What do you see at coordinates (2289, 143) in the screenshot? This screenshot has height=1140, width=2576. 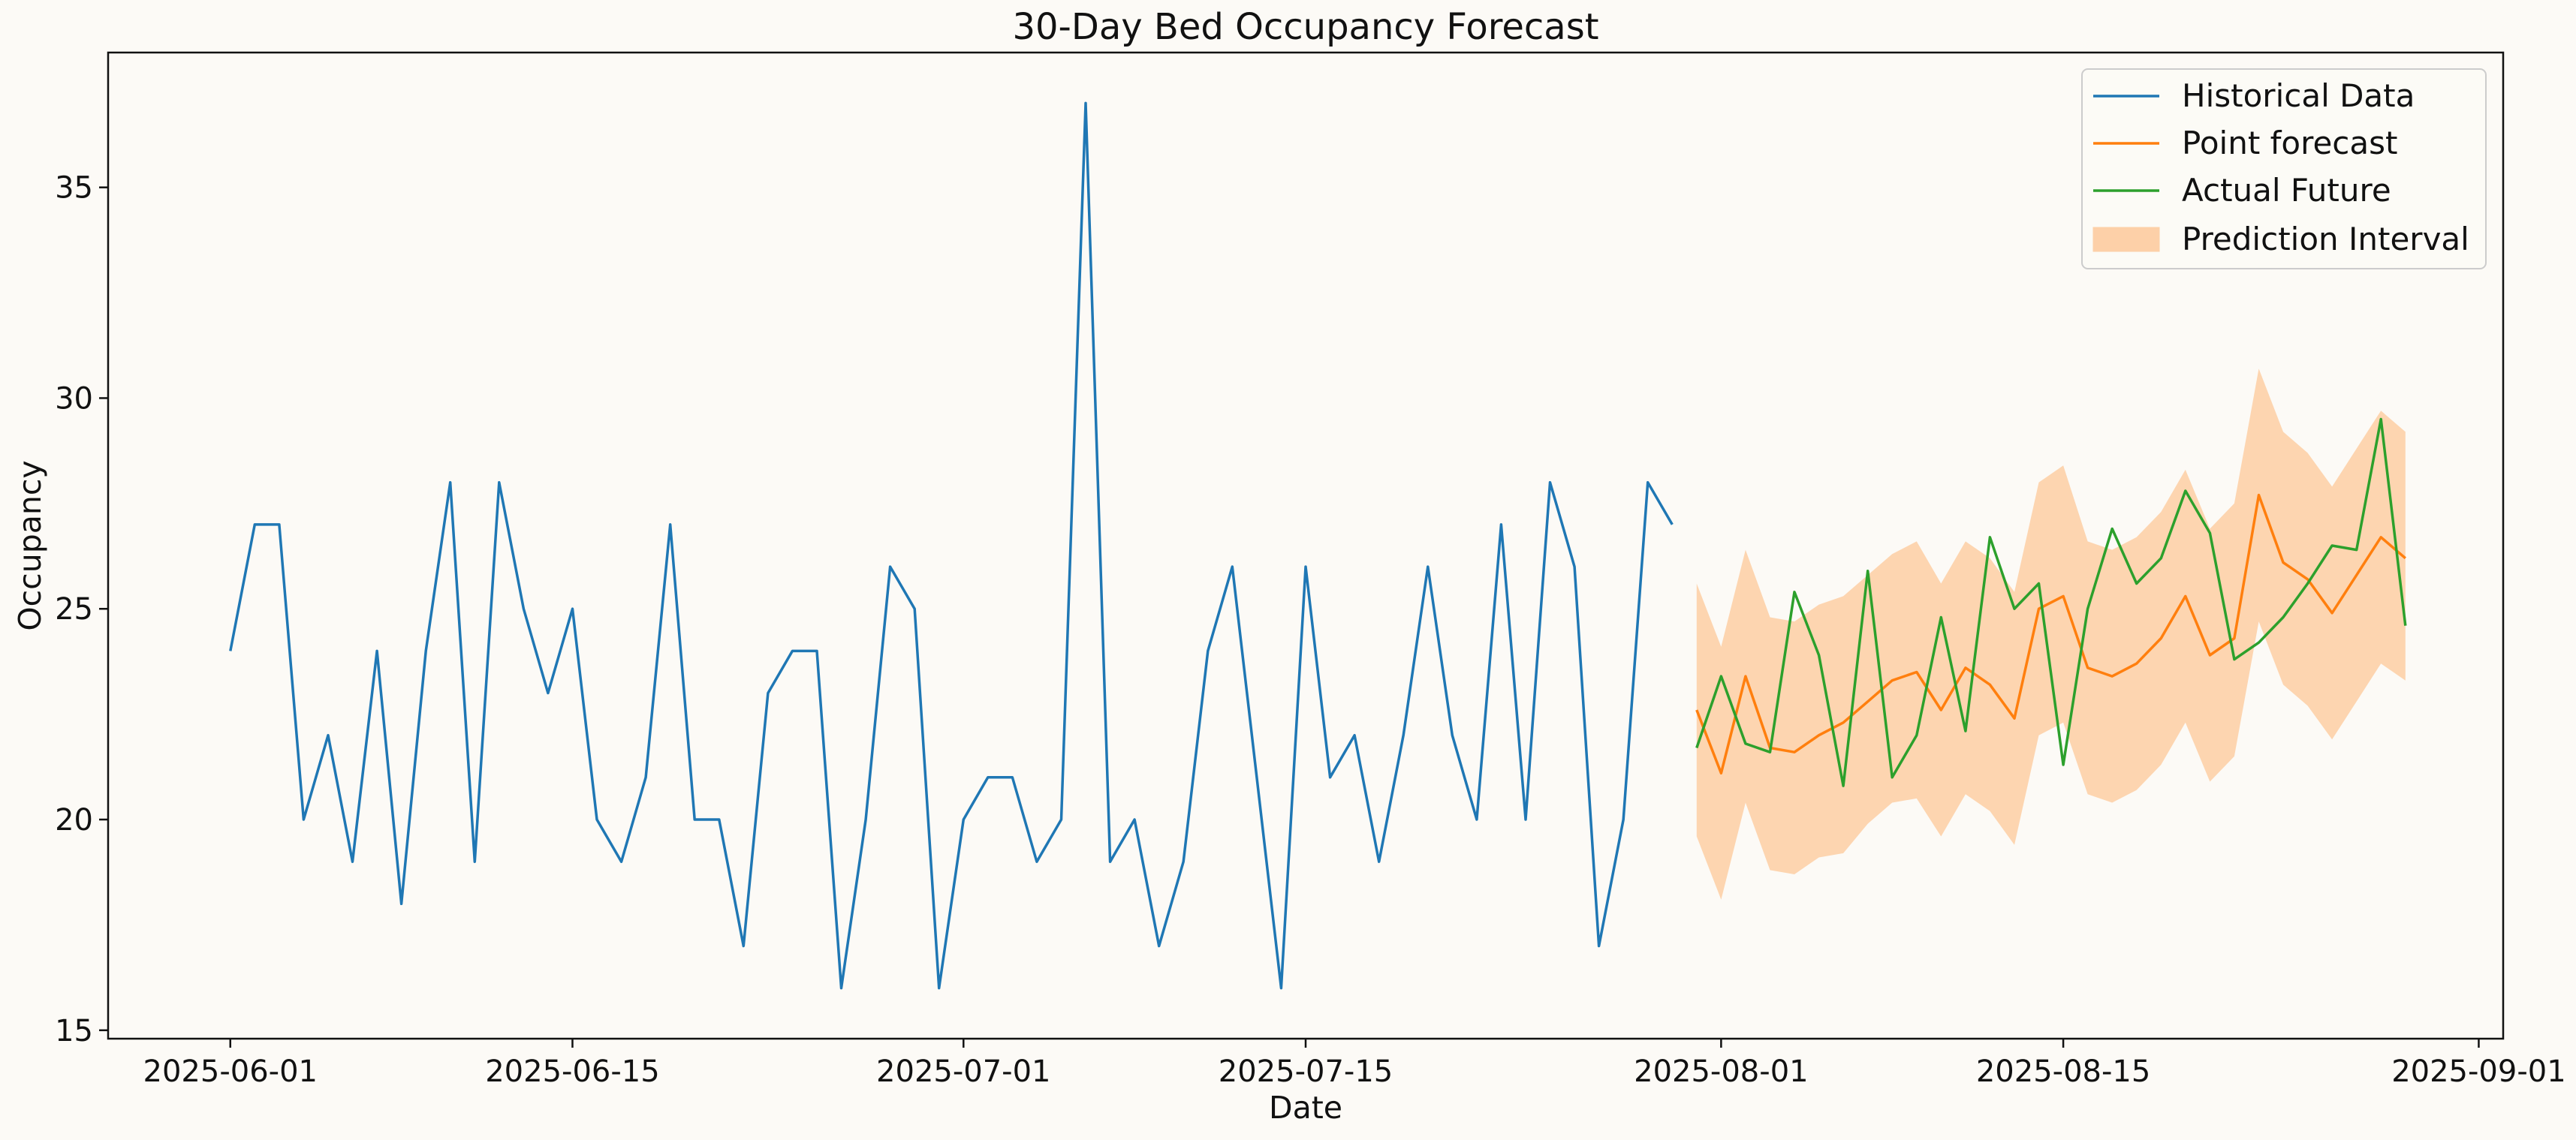 I see `legend-label-forecast: Point forecast` at bounding box center [2289, 143].